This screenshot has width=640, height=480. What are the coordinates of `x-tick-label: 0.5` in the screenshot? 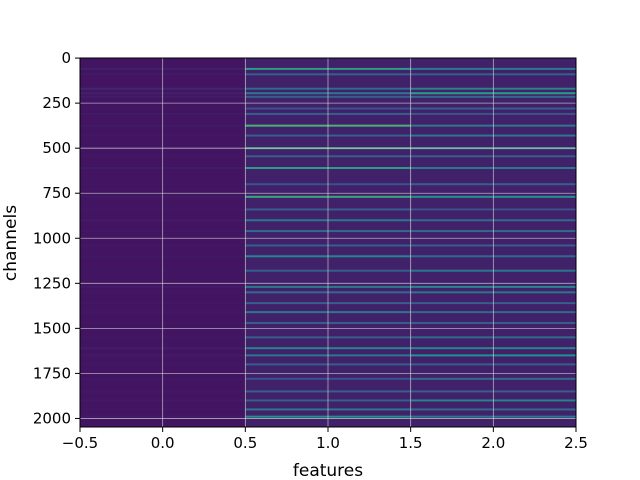 It's located at (245, 443).